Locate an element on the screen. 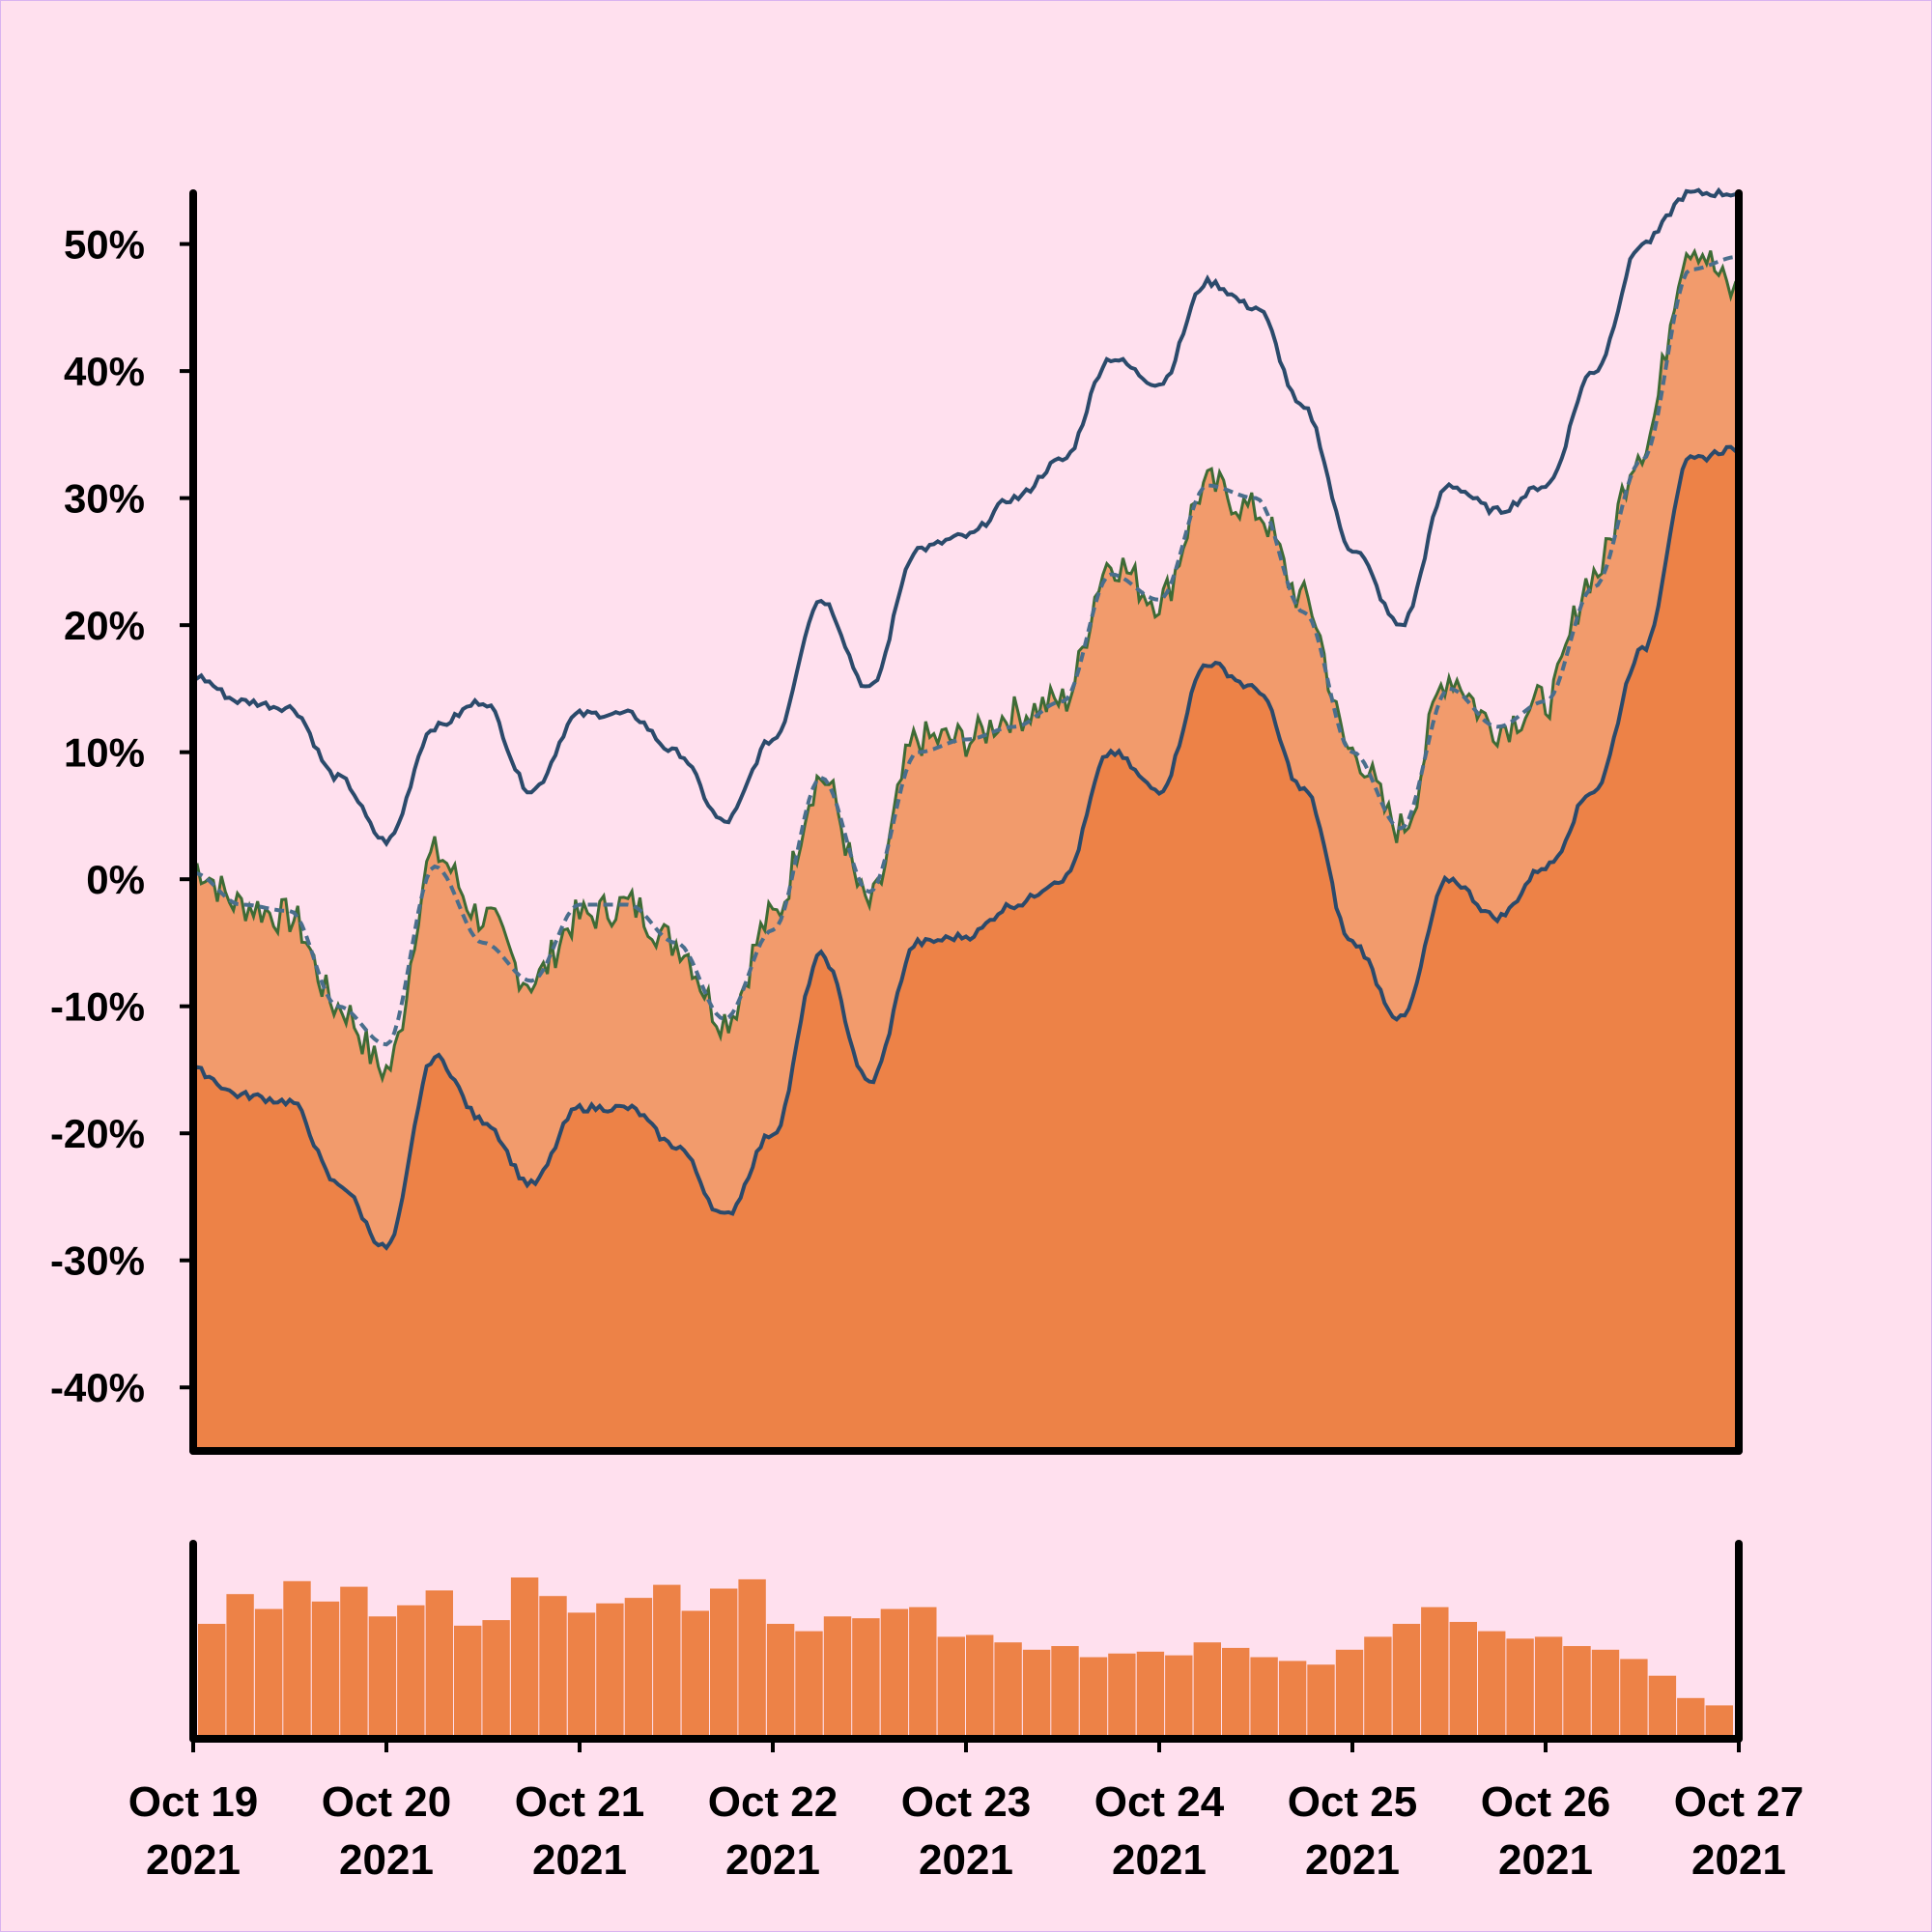  x-tick-label-date: Oct 25 is located at coordinates (1353, 1802).